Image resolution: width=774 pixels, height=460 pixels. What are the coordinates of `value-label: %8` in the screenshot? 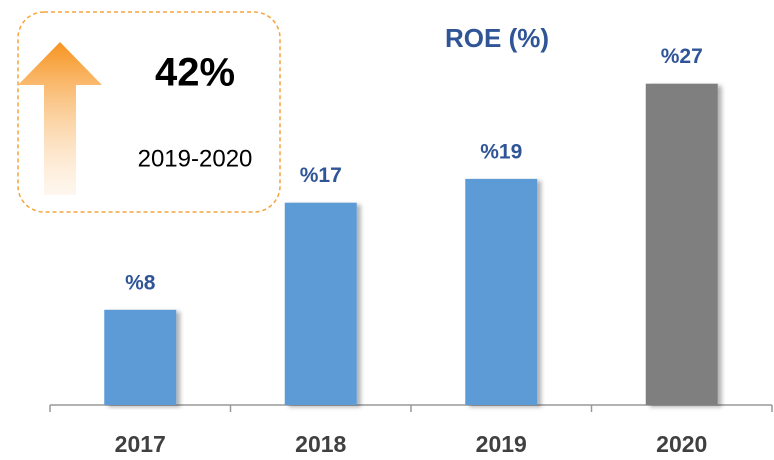 It's located at (140, 282).